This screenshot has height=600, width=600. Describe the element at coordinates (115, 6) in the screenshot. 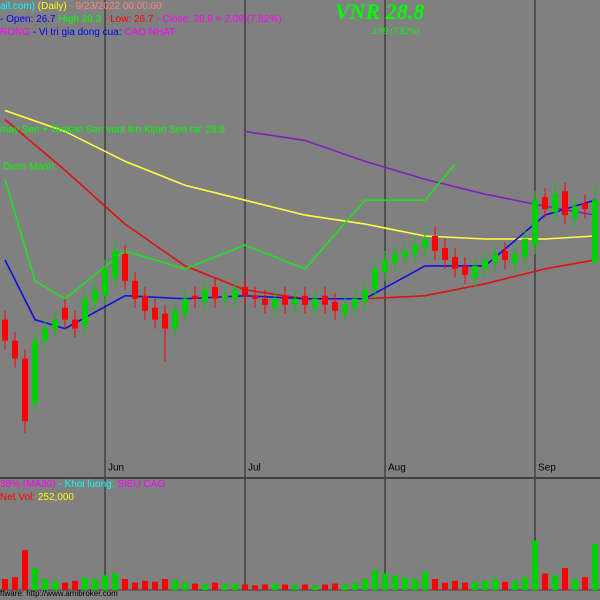

I see `header-text: - 9/23/2022 00:00:00` at that location.